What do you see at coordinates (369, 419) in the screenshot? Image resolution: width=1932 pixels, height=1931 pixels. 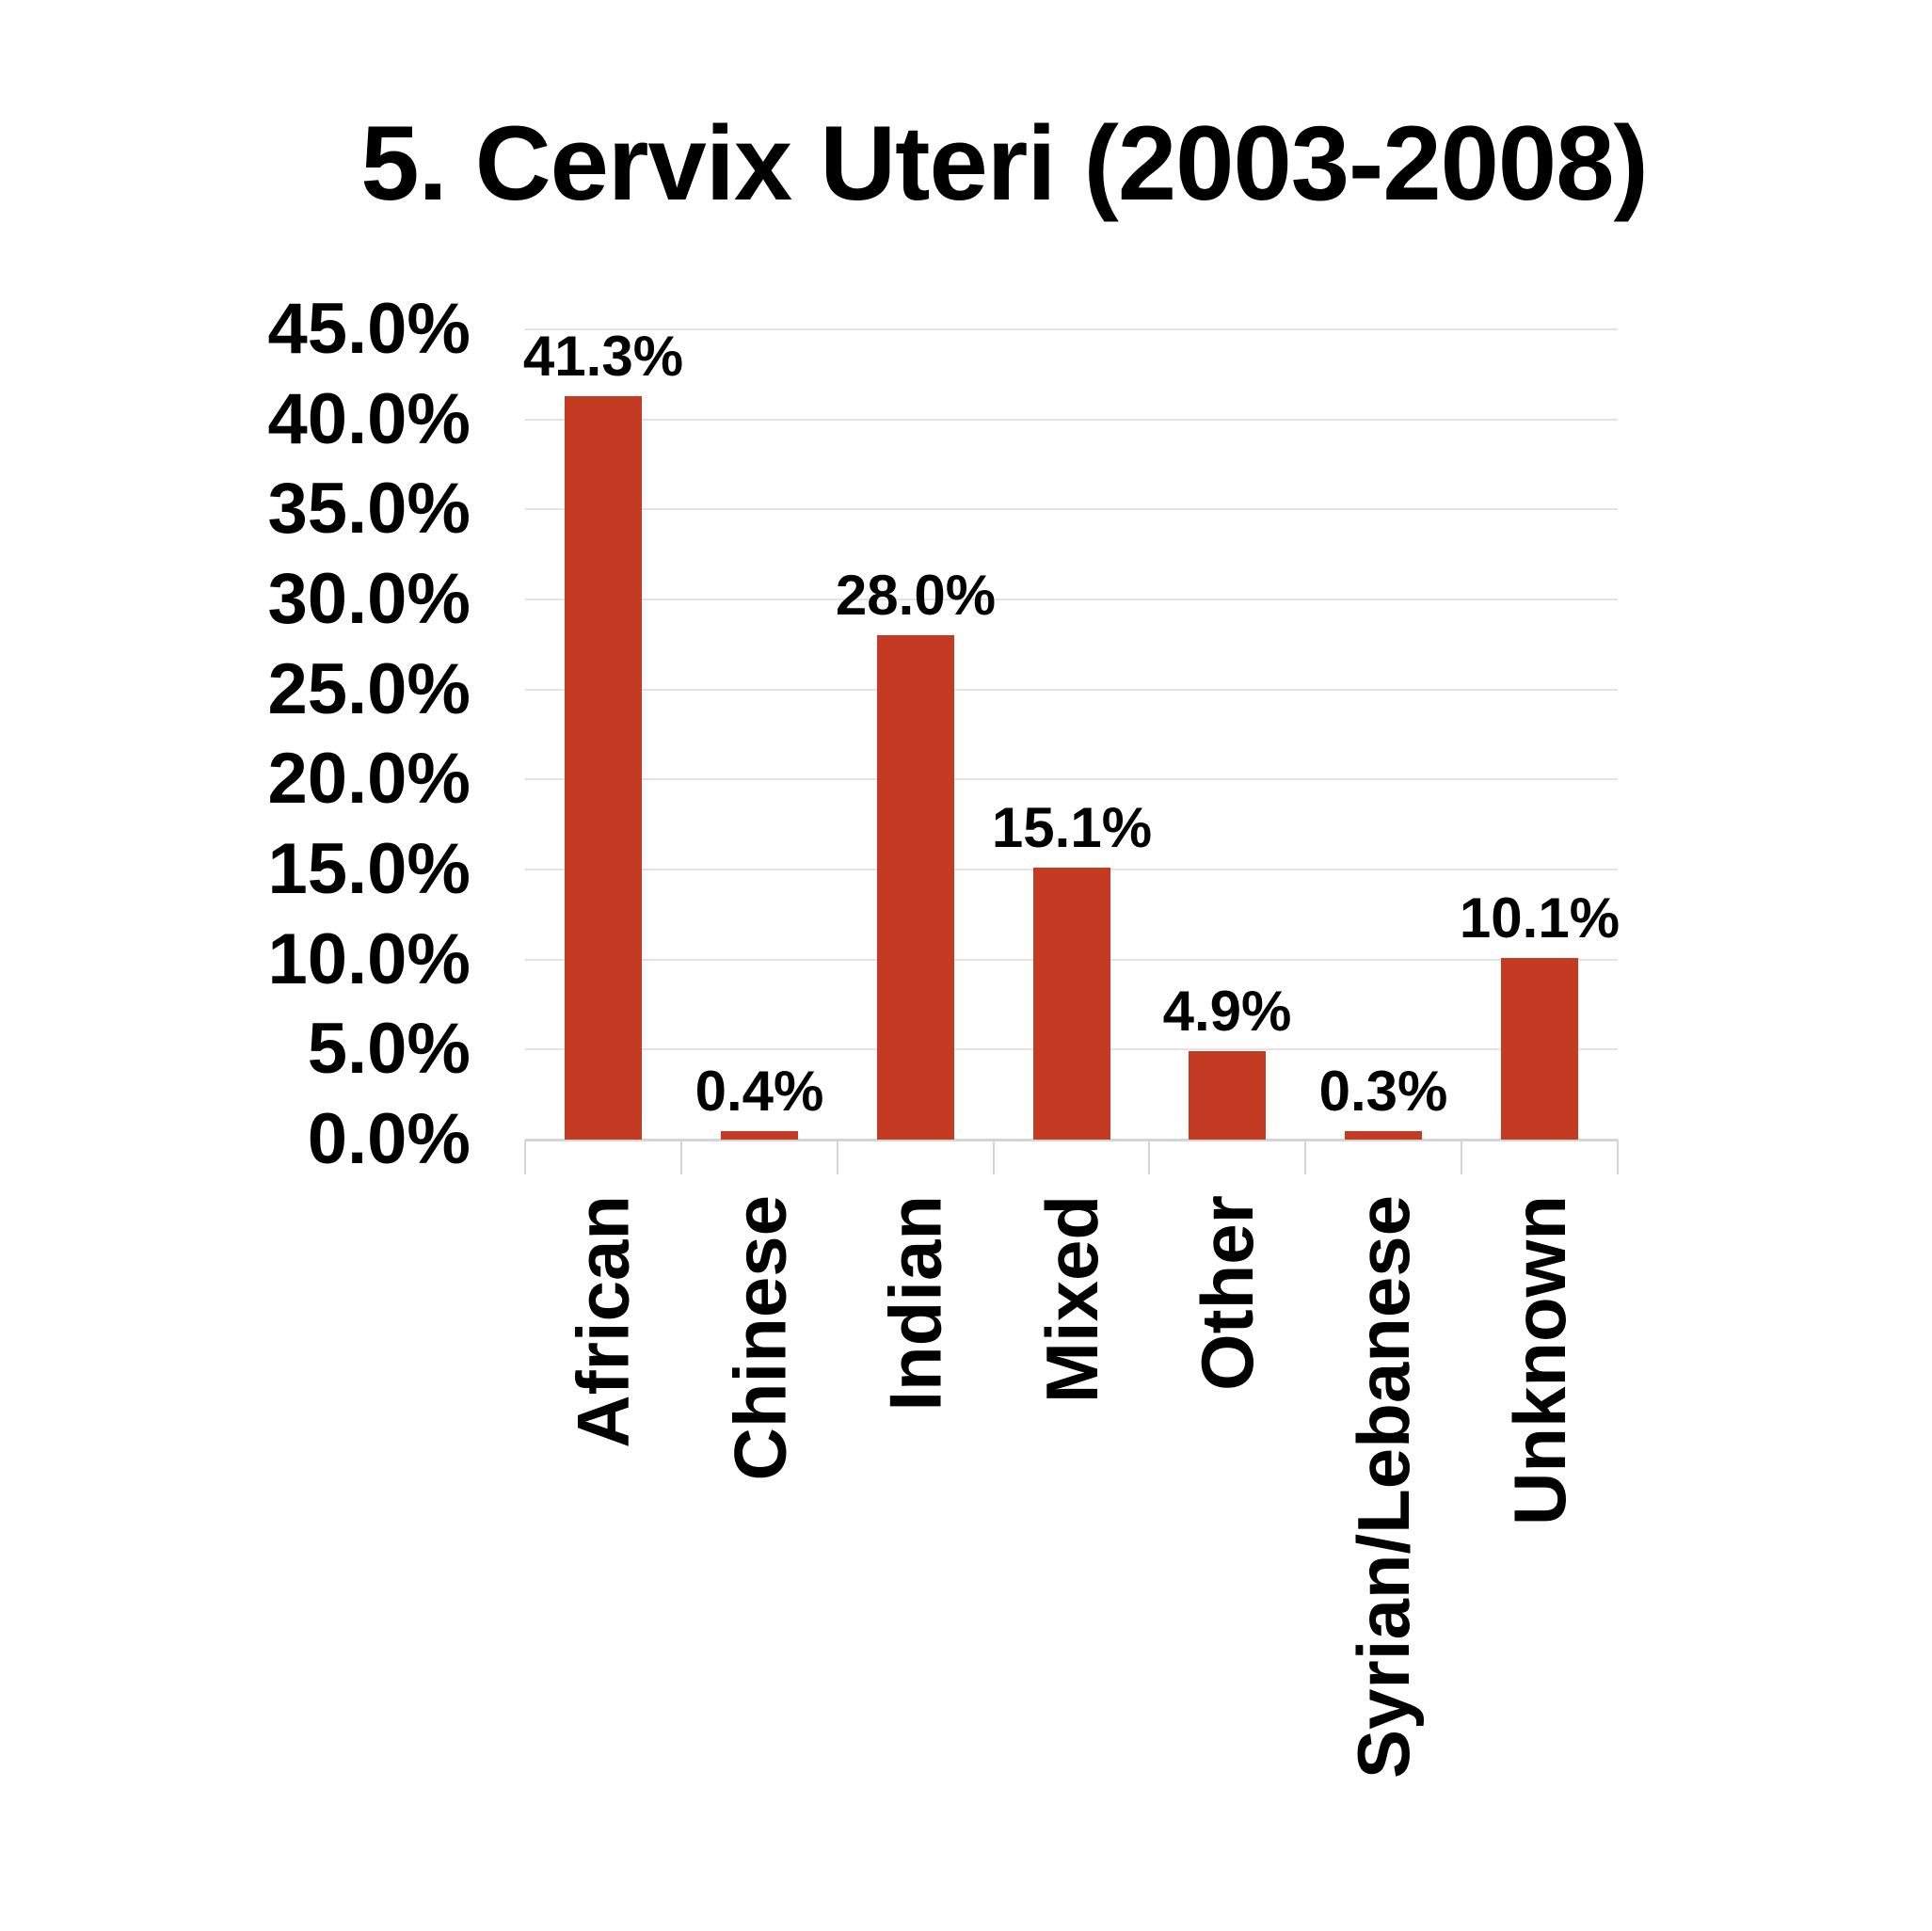 I see `y-axis-label: 40.0%` at bounding box center [369, 419].